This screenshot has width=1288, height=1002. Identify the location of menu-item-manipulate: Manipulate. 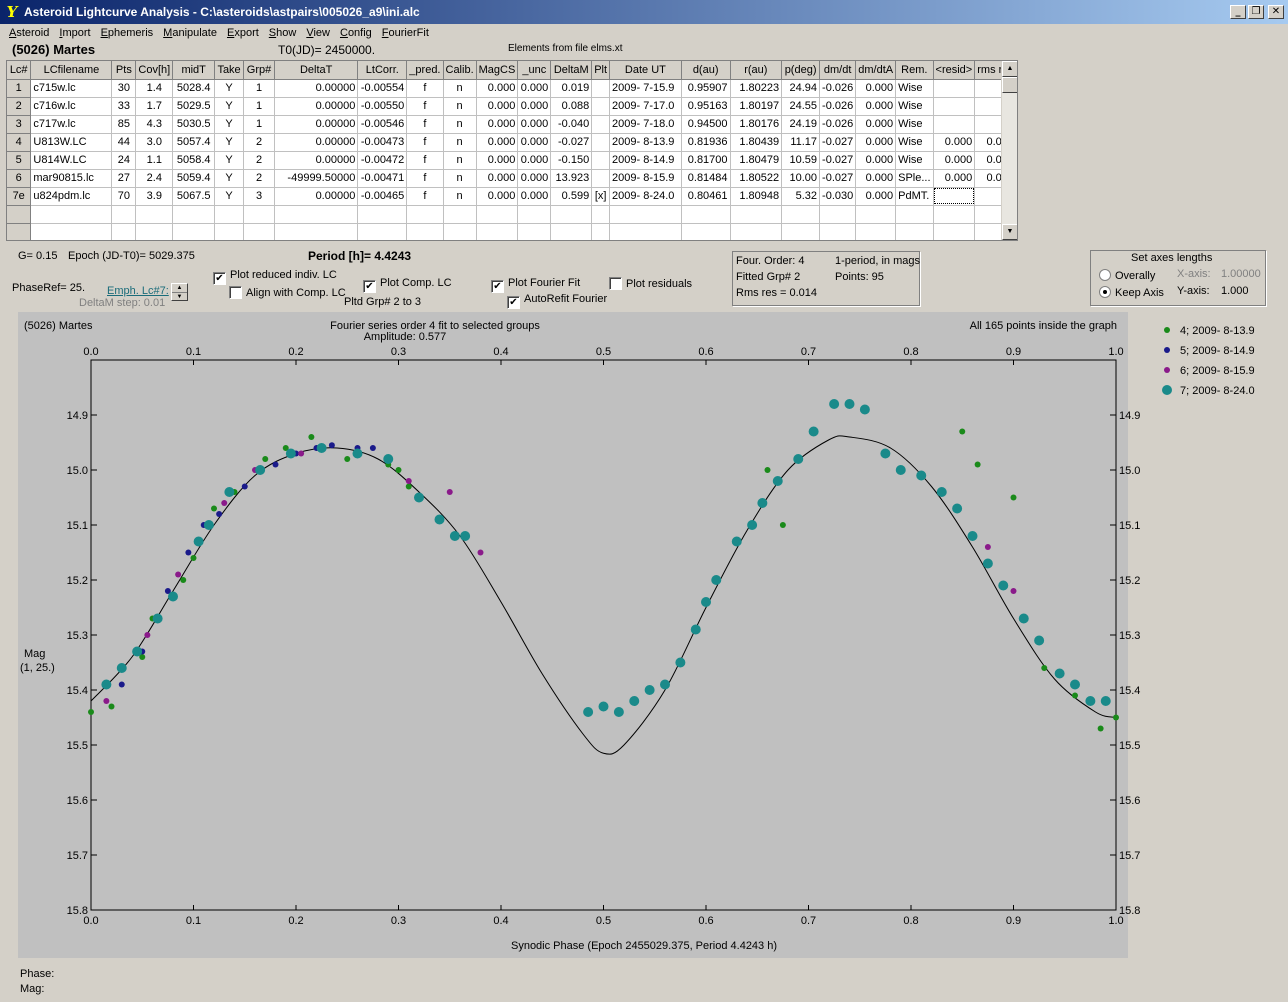
(190, 32).